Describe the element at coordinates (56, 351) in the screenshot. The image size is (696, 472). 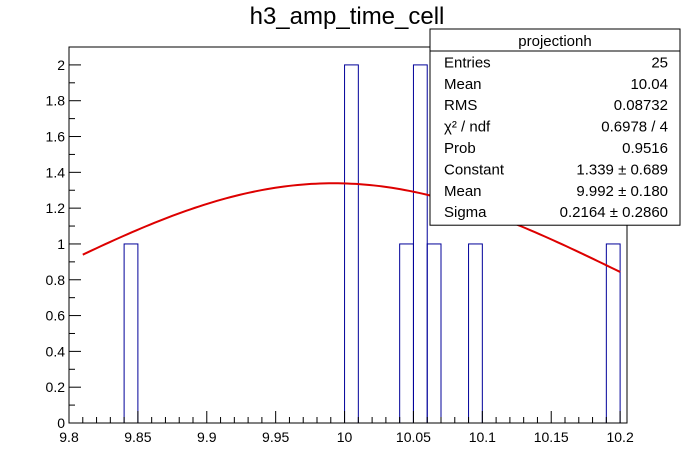
I see `y-tick-label: 0.4` at that location.